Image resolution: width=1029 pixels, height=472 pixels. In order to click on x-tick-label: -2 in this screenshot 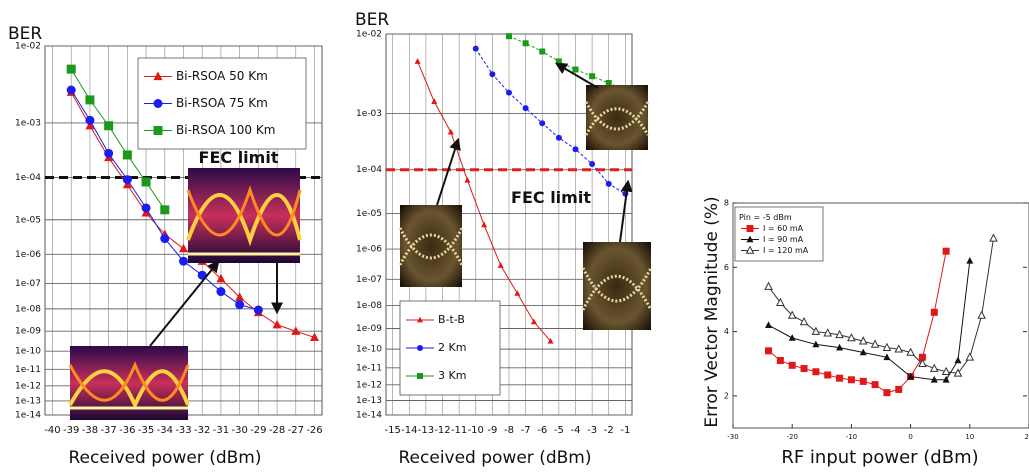, I will do `click(609, 430)`.